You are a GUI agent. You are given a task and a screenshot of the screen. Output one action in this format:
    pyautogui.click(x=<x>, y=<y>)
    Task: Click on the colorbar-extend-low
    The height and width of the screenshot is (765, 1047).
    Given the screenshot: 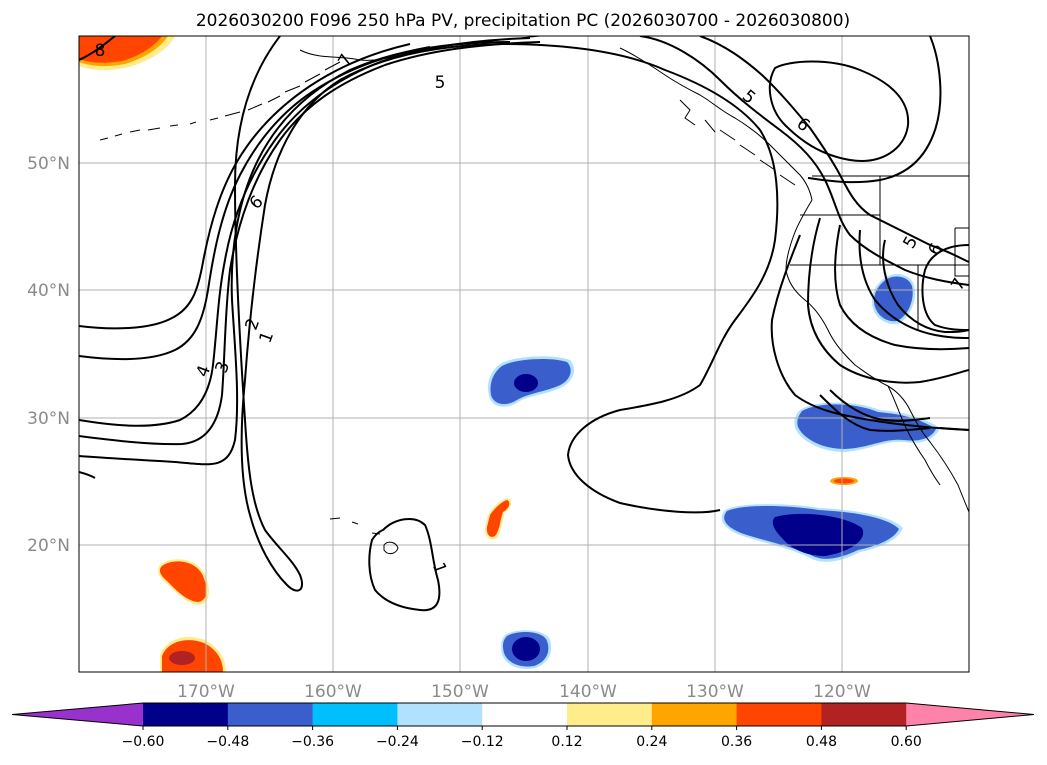 What is the action you would take?
    pyautogui.click(x=77, y=714)
    